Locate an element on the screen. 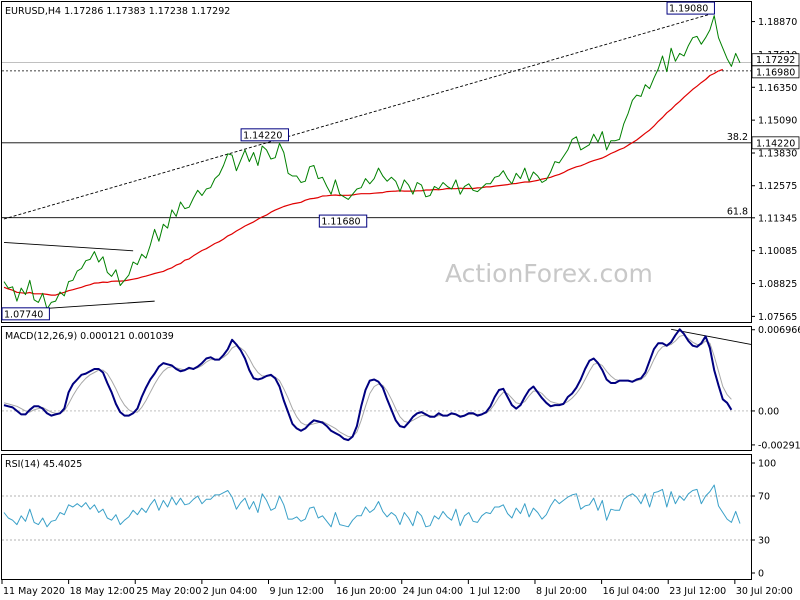 Image resolution: width=800 pixels, height=600 pixels. rsi-tick-label: 0 is located at coordinates (761, 574).